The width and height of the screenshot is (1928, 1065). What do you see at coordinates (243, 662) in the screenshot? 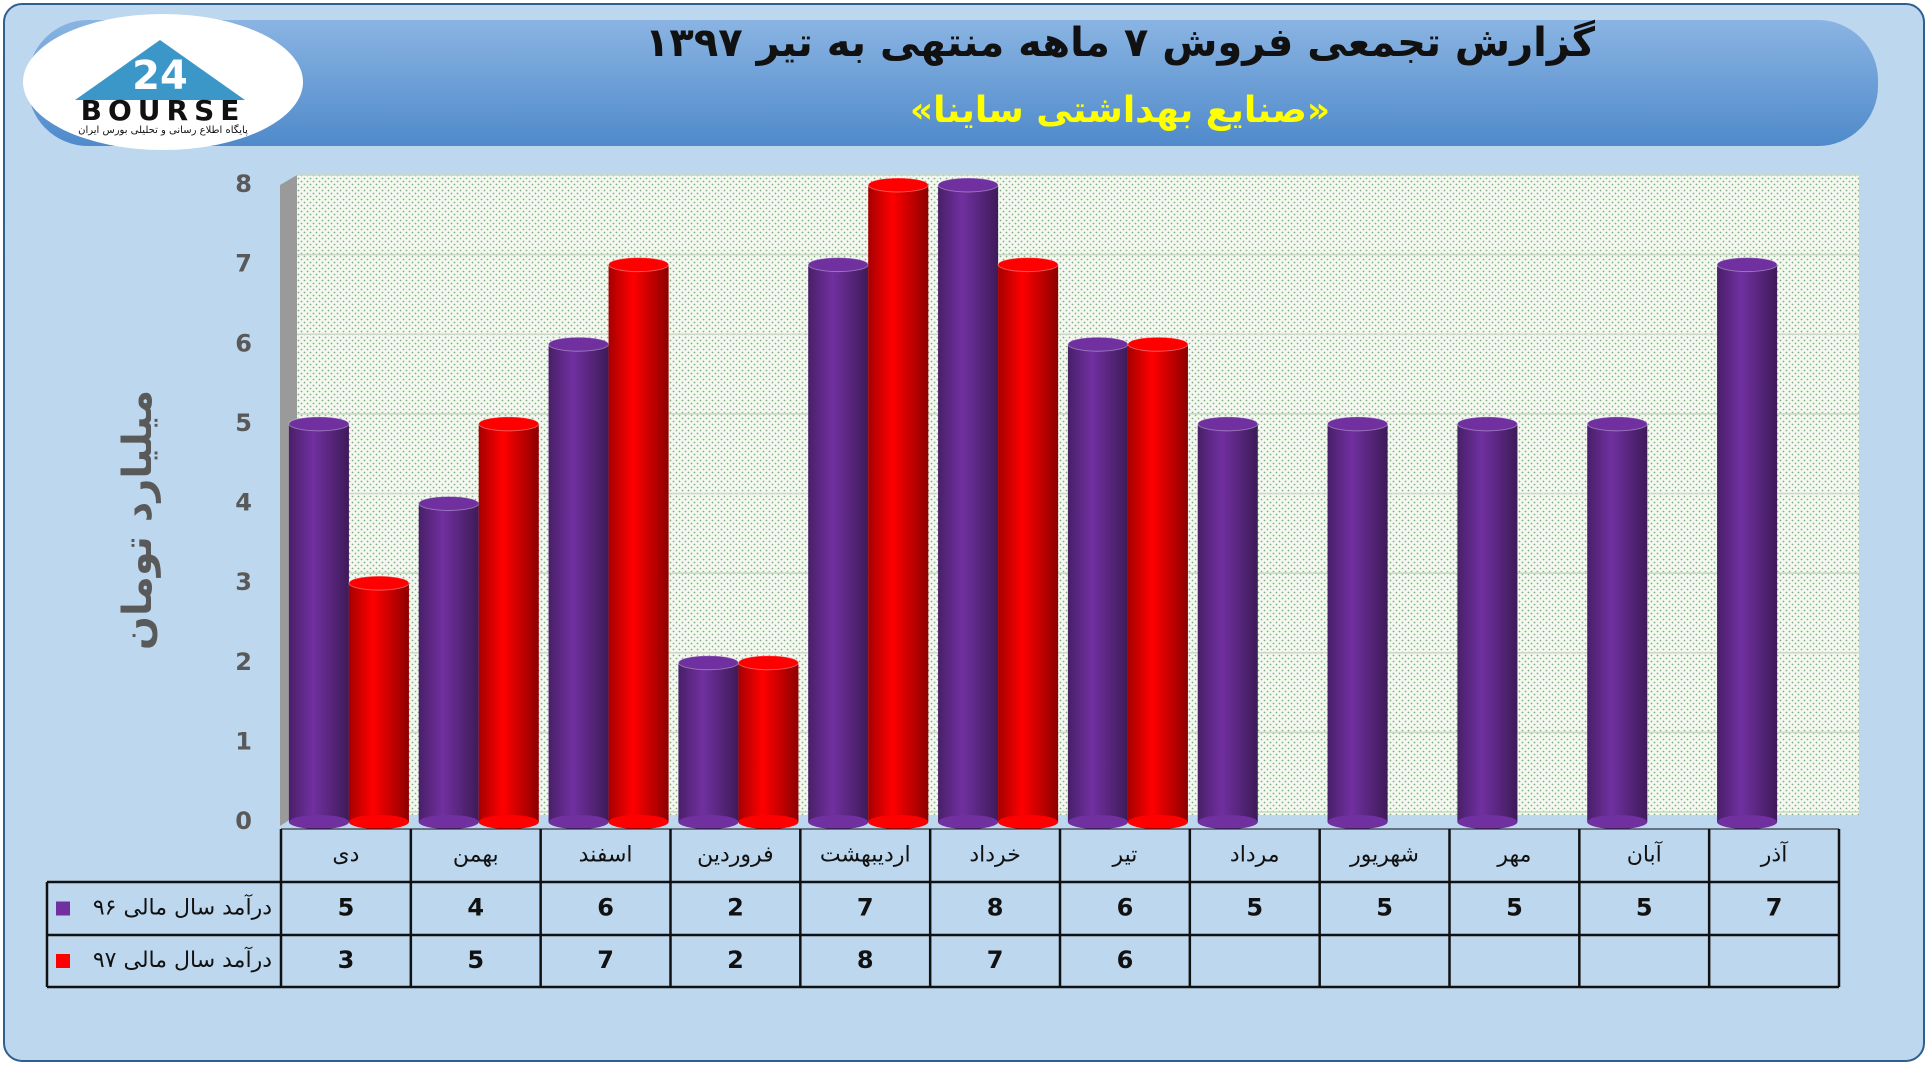
I see `y-tick-label: 2` at bounding box center [243, 662].